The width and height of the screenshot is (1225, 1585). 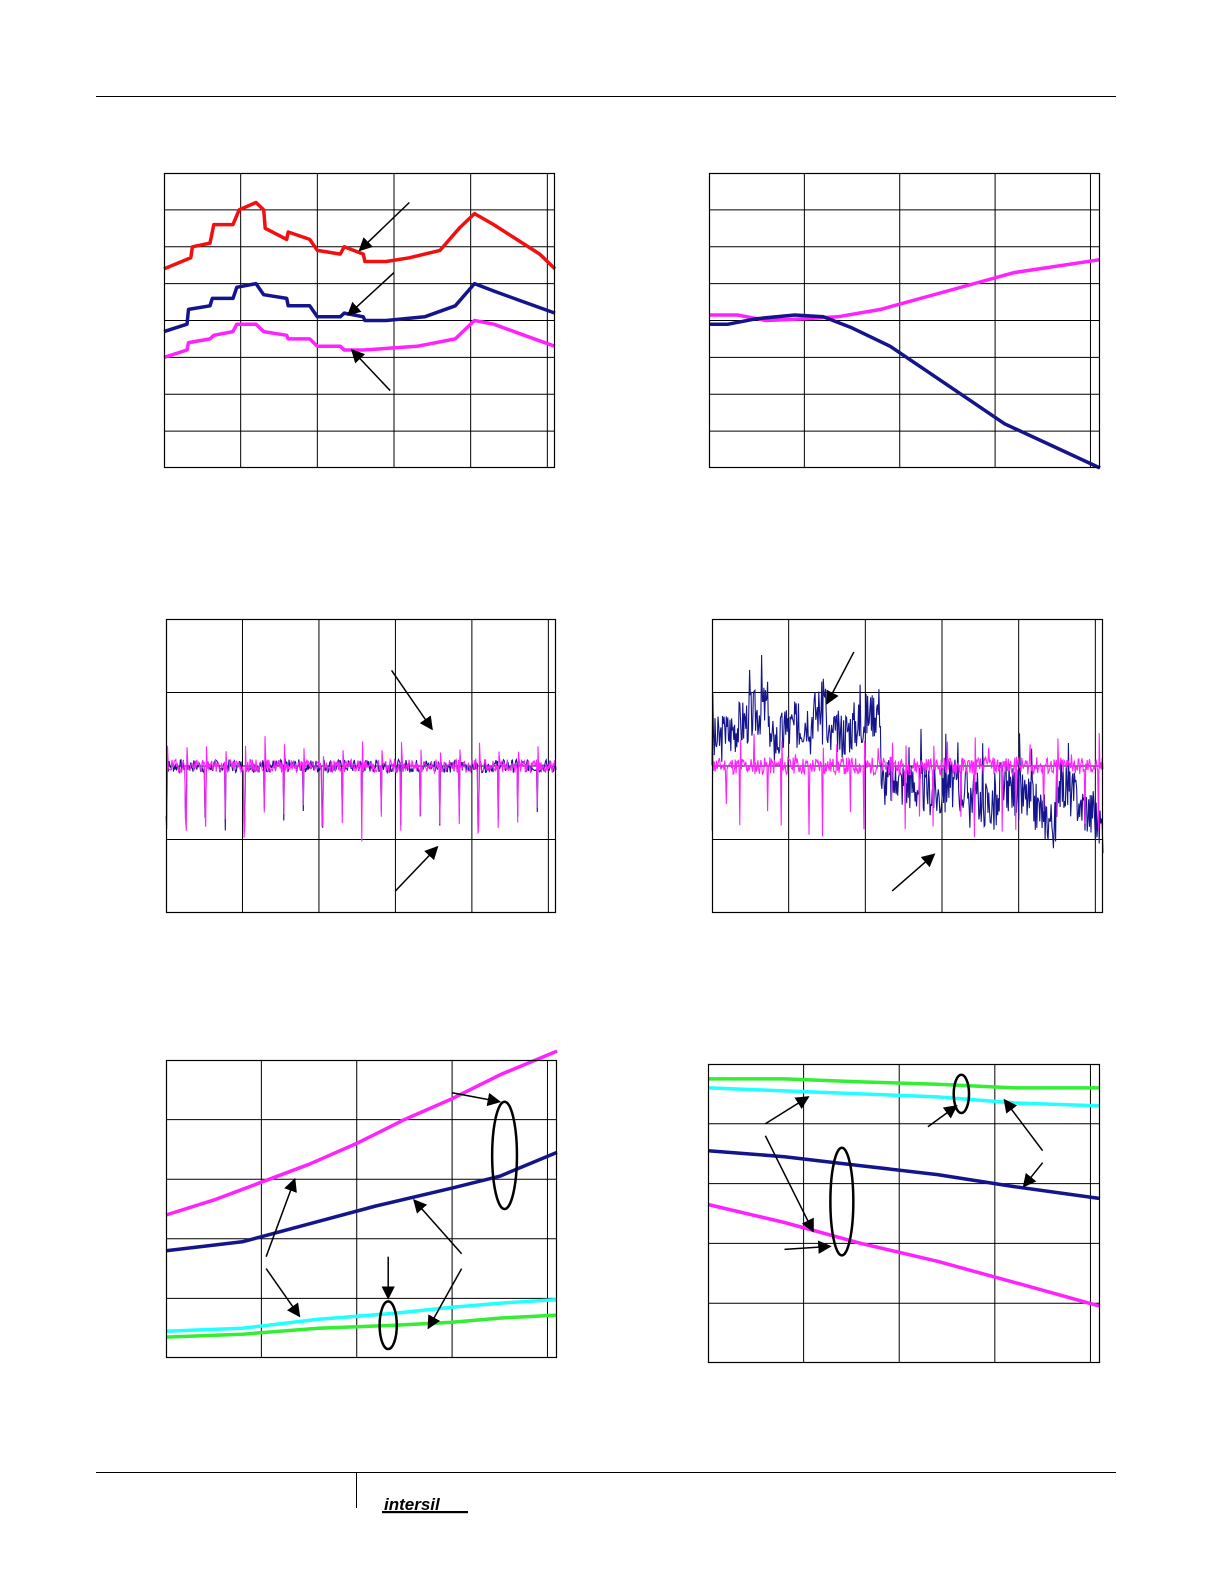 I want to click on series-line-cyan, so click(x=904, y=1097).